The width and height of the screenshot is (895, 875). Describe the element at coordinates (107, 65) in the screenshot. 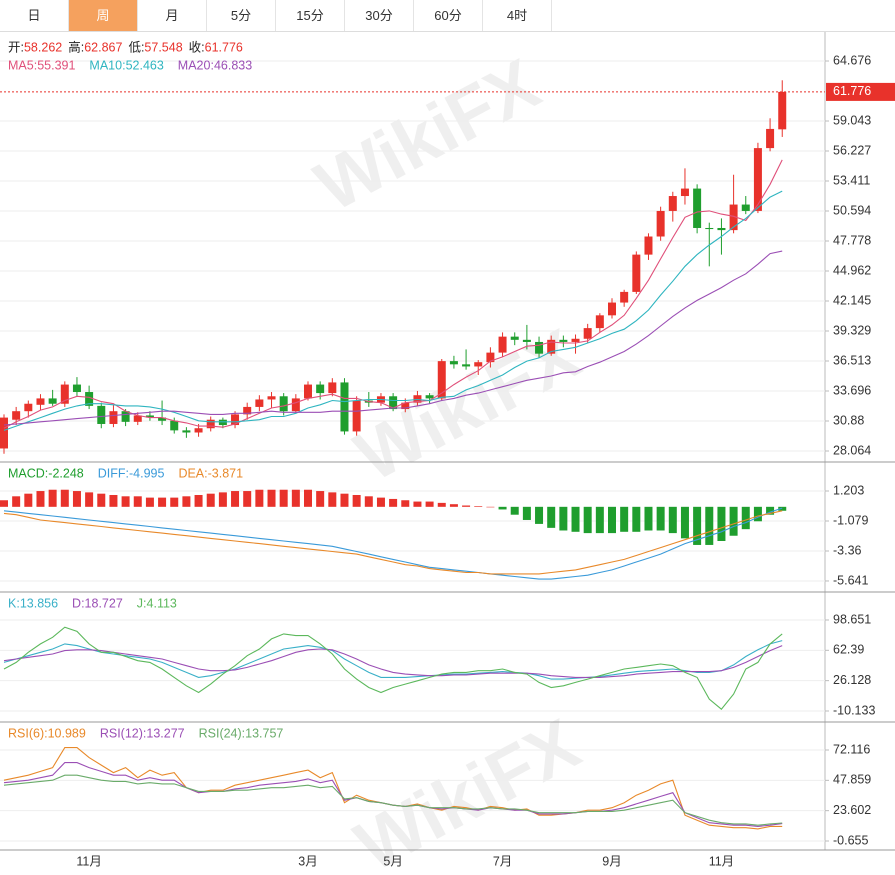

I see `legend-label: MA10:` at that location.